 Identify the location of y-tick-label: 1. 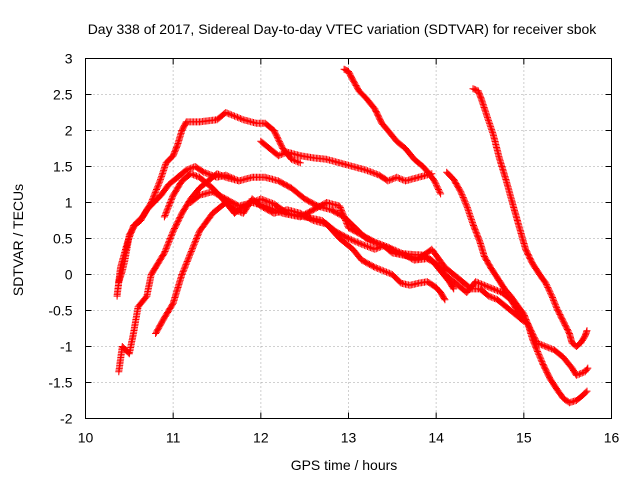
(69, 203).